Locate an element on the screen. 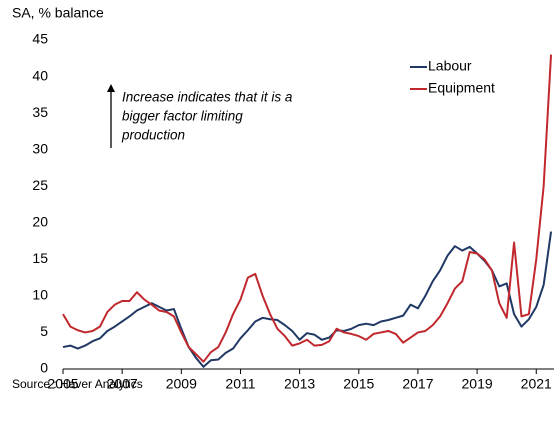  x-tick-label: 2011 is located at coordinates (240, 384).